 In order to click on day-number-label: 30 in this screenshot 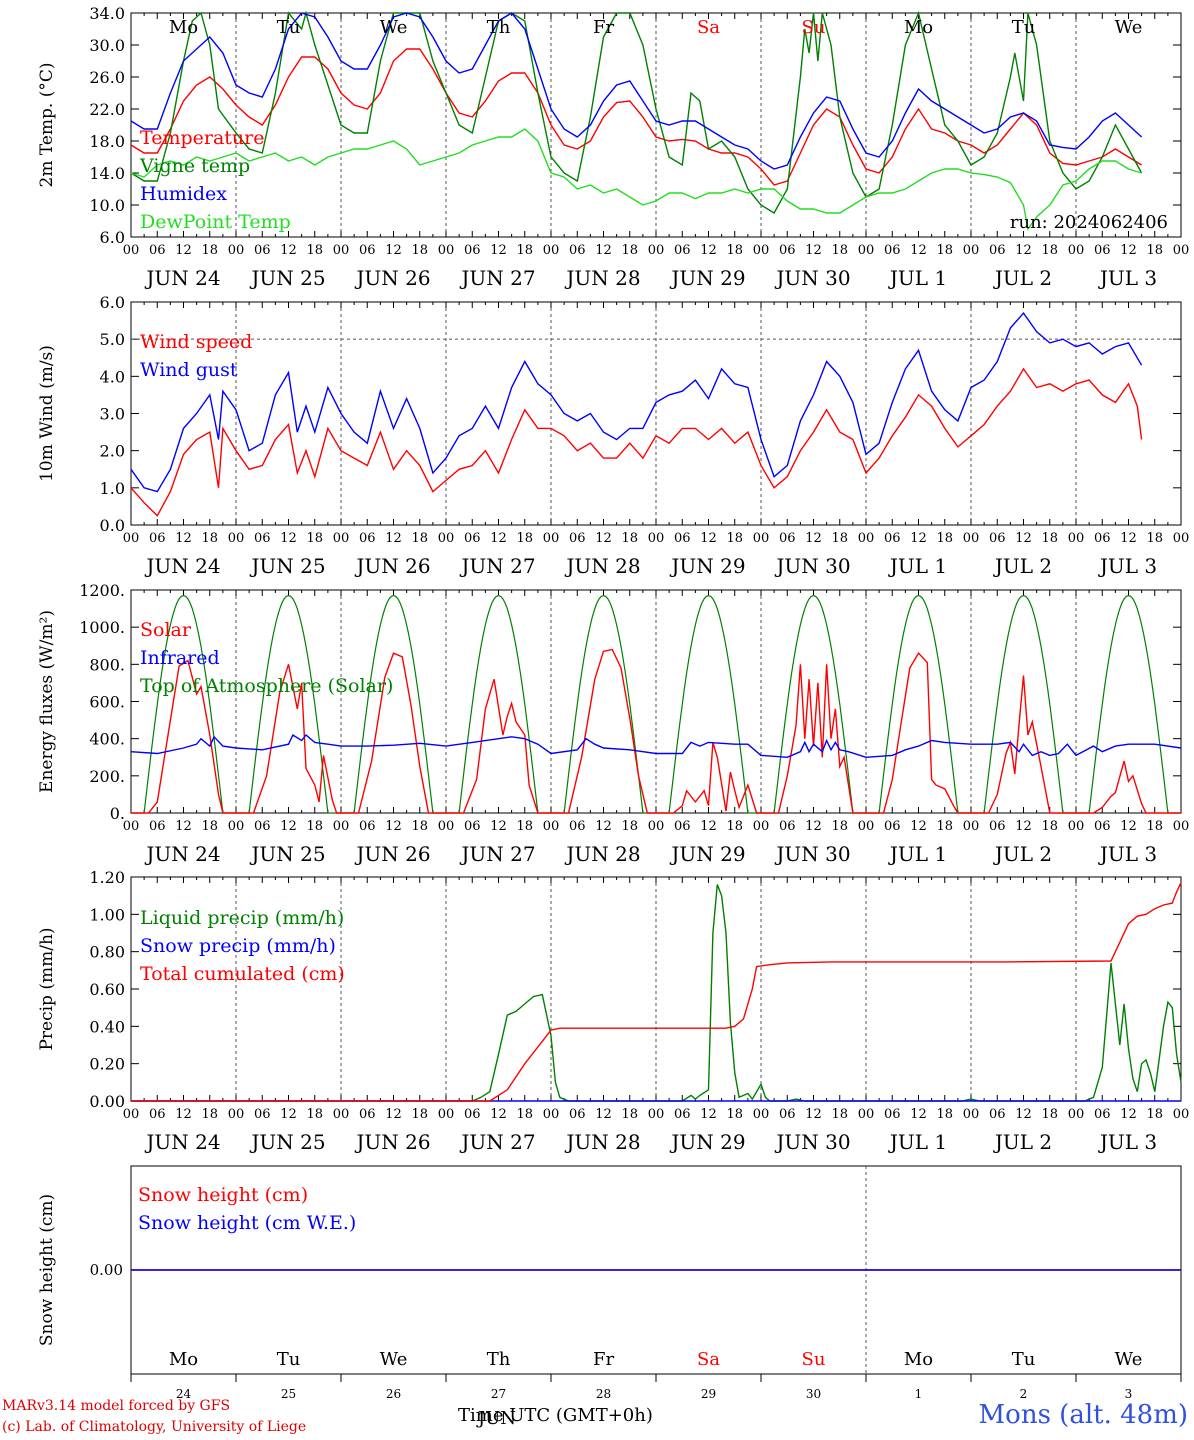, I will do `click(813, 1394)`.